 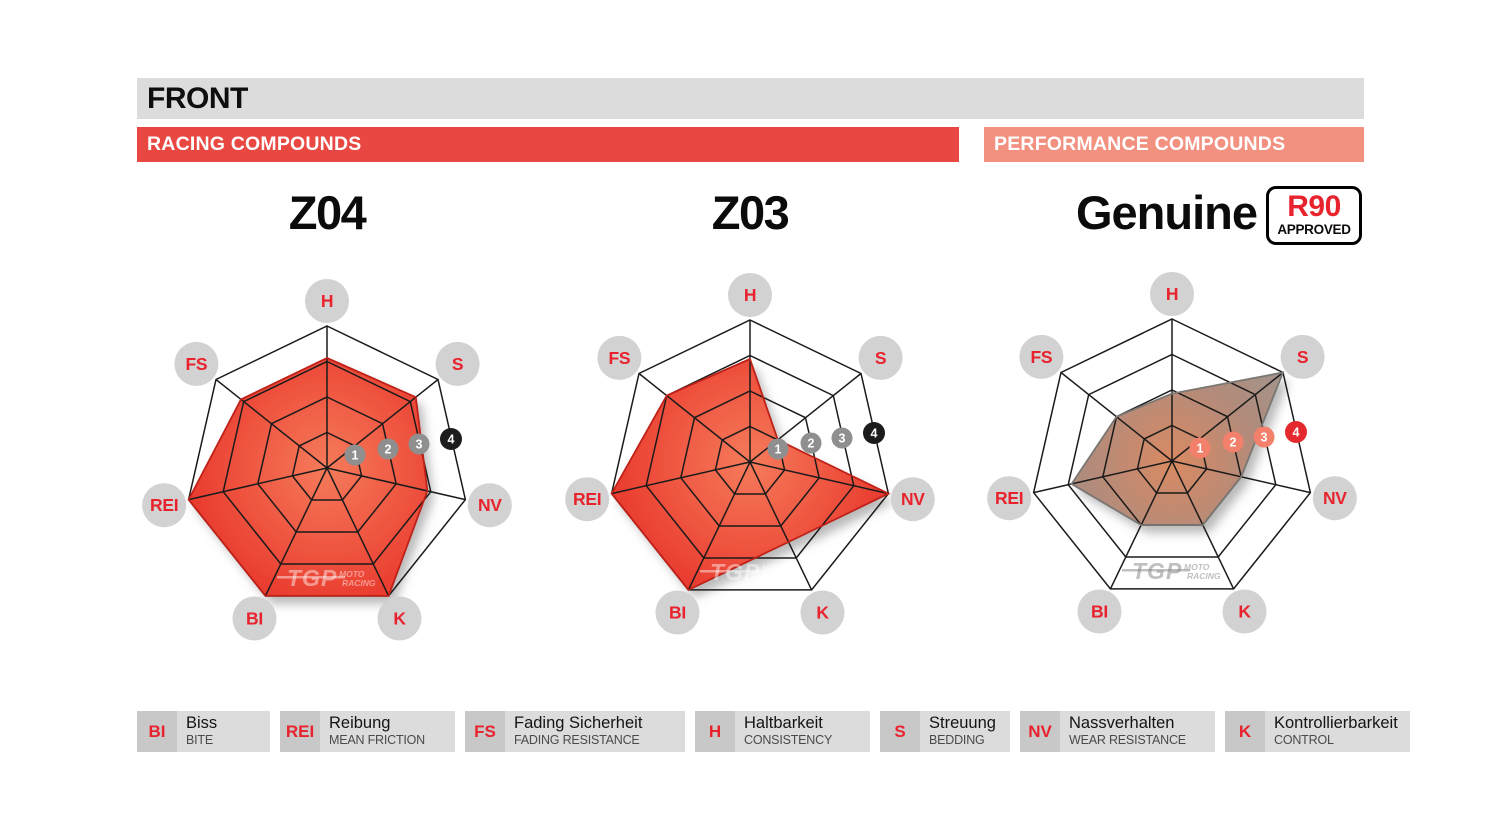 What do you see at coordinates (197, 98) in the screenshot?
I see `page-title: FRONT` at bounding box center [197, 98].